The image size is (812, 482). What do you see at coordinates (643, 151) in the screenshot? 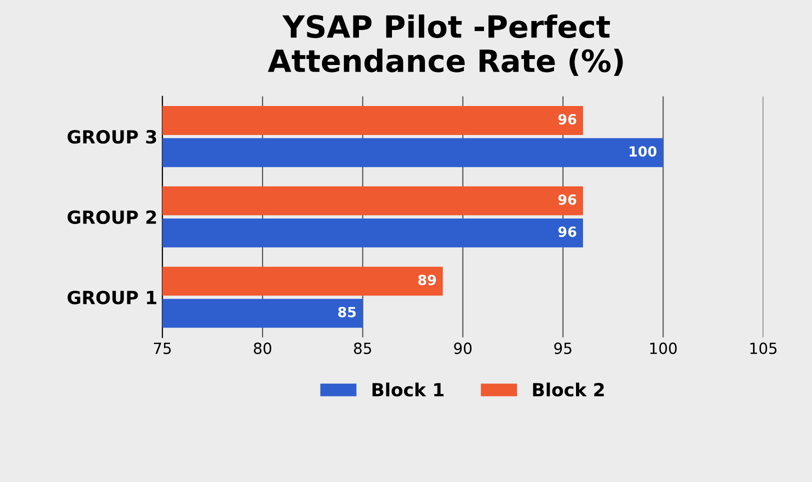
I see `data-label: 100` at bounding box center [643, 151].